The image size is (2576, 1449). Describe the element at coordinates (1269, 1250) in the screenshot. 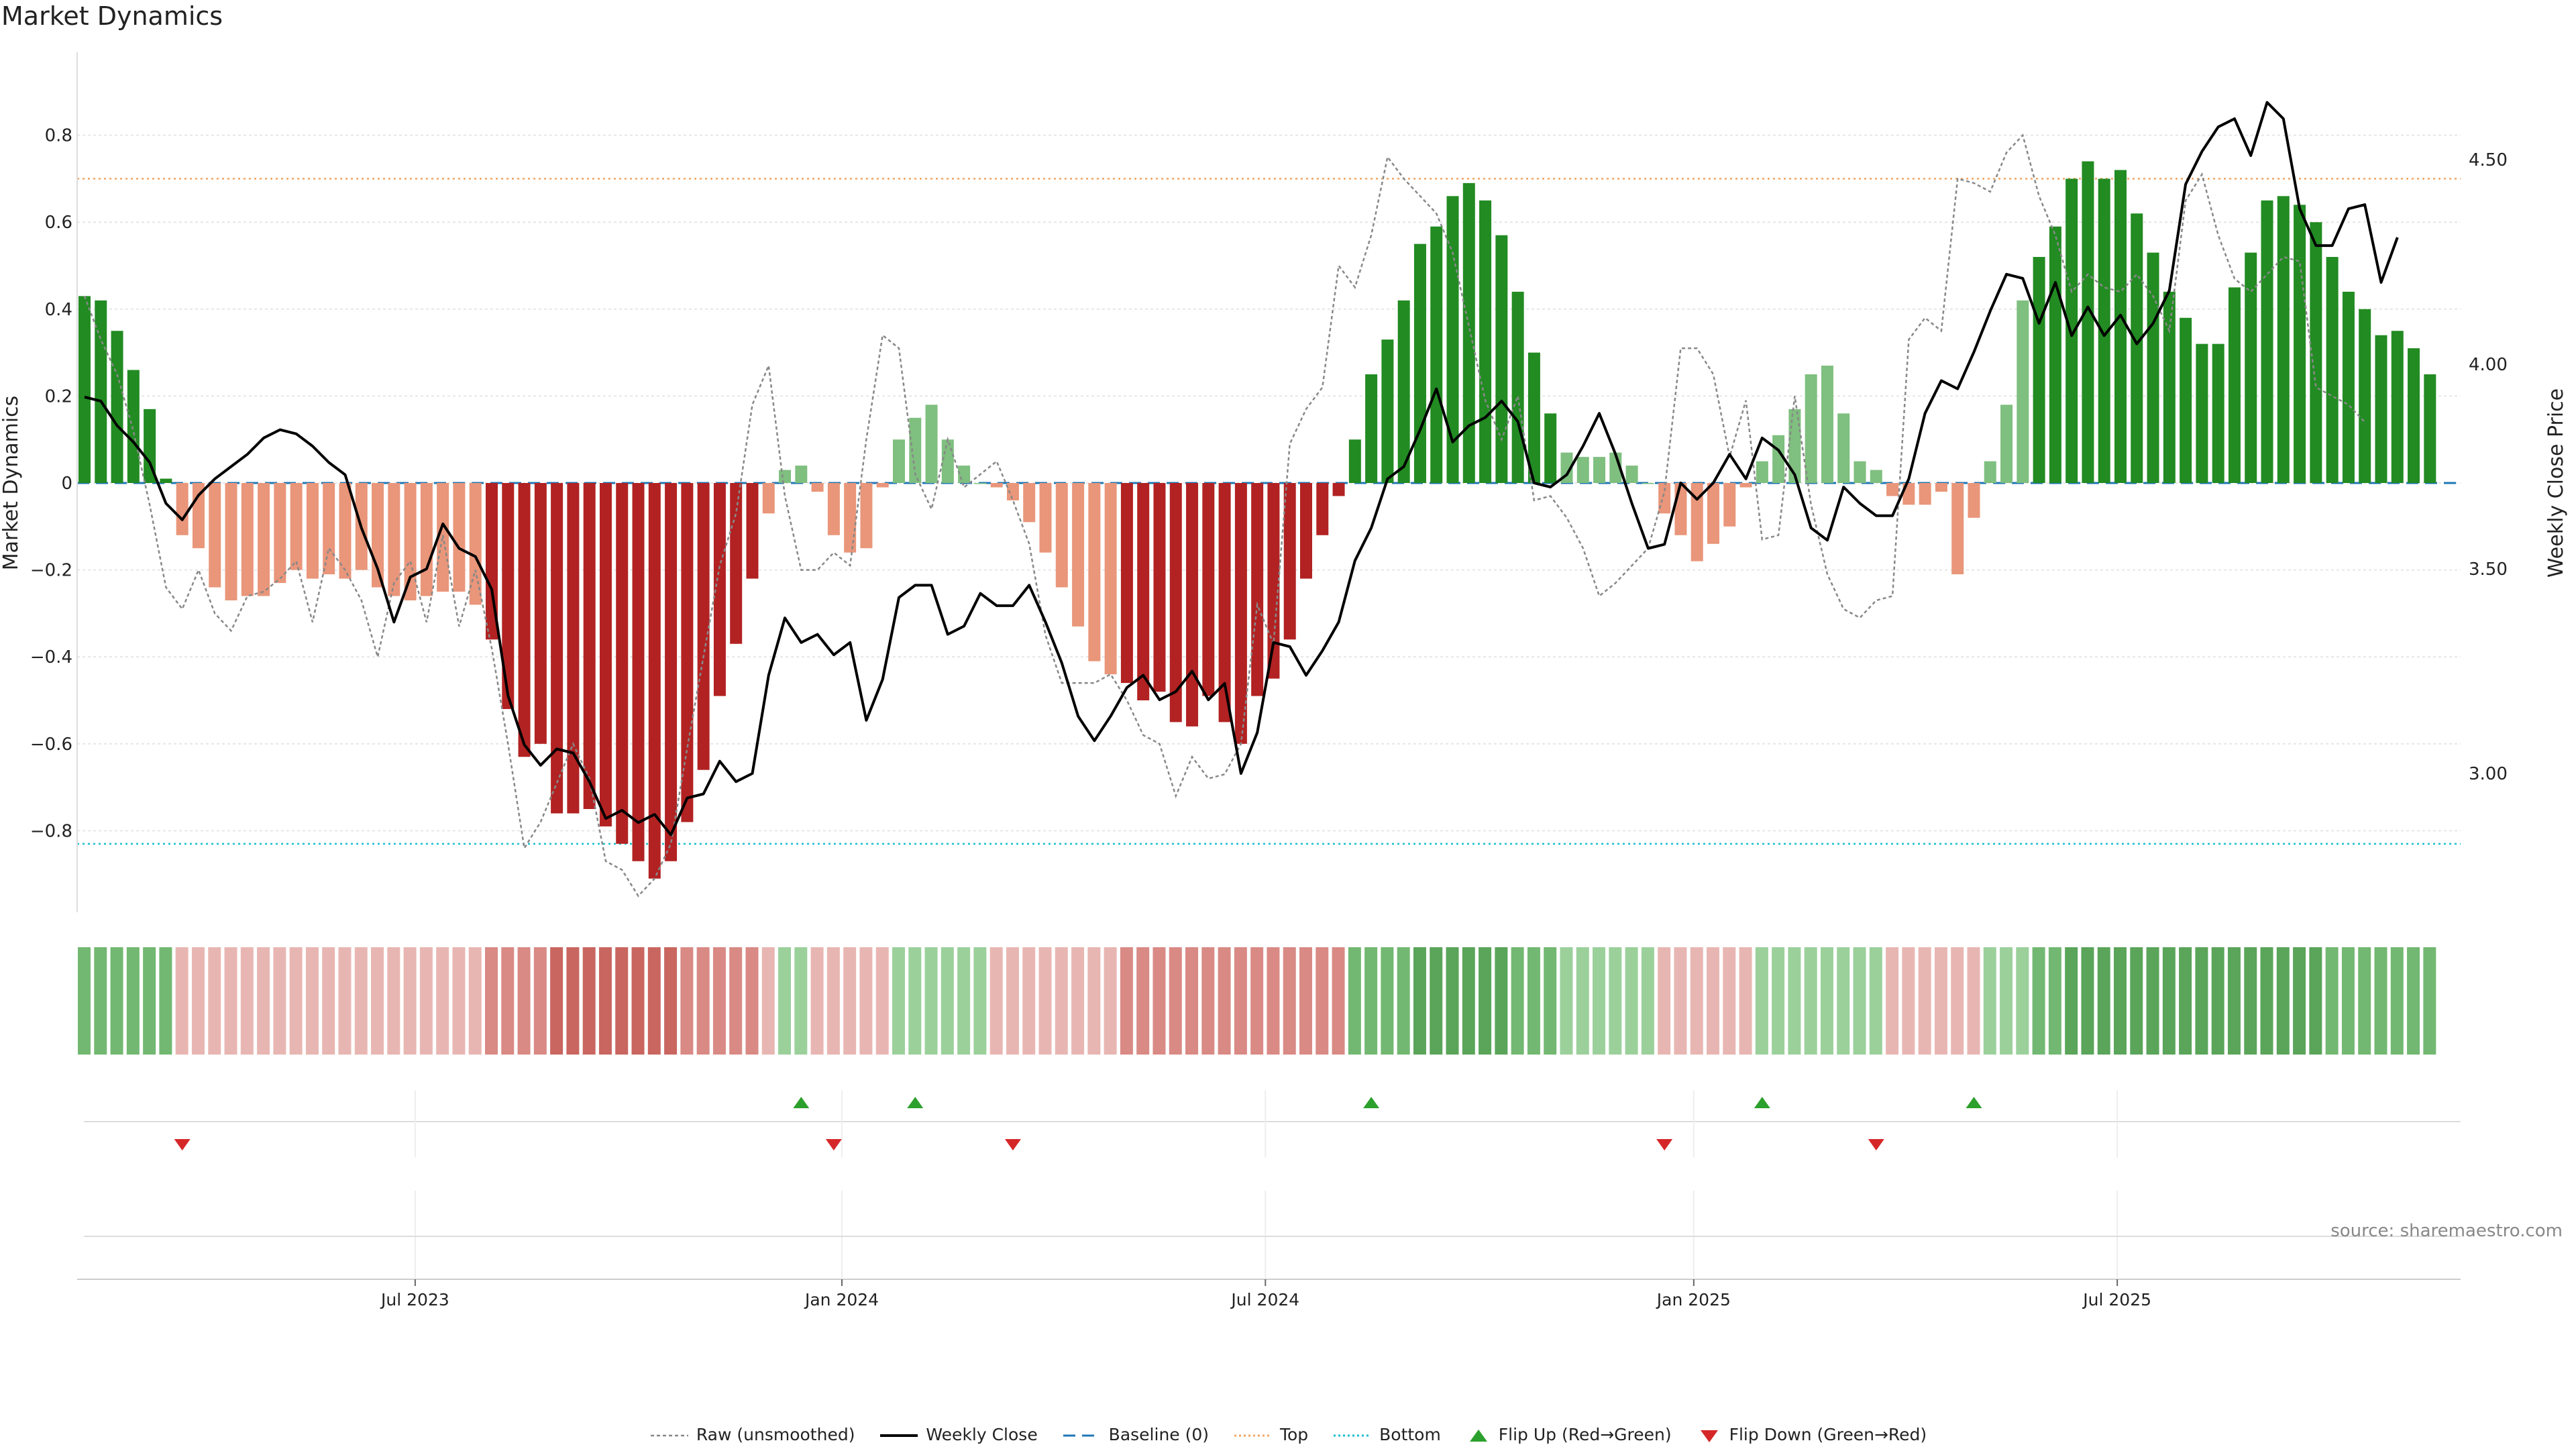

I see `date-axis: Jul 2023 Jan 2024 Jul 2024 Jan 2025 Jul 2025` at that location.